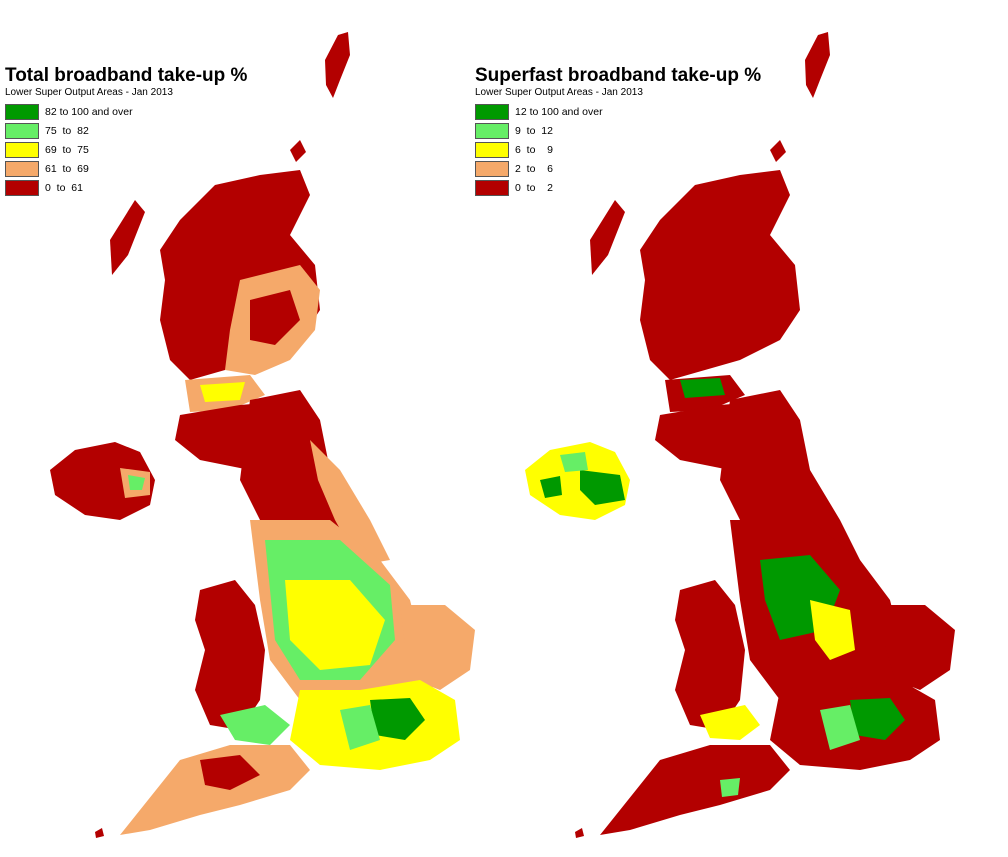 The width and height of the screenshot is (1008, 857). Describe the element at coordinates (67, 130) in the screenshot. I see `legend-label: 75 to 82` at that location.